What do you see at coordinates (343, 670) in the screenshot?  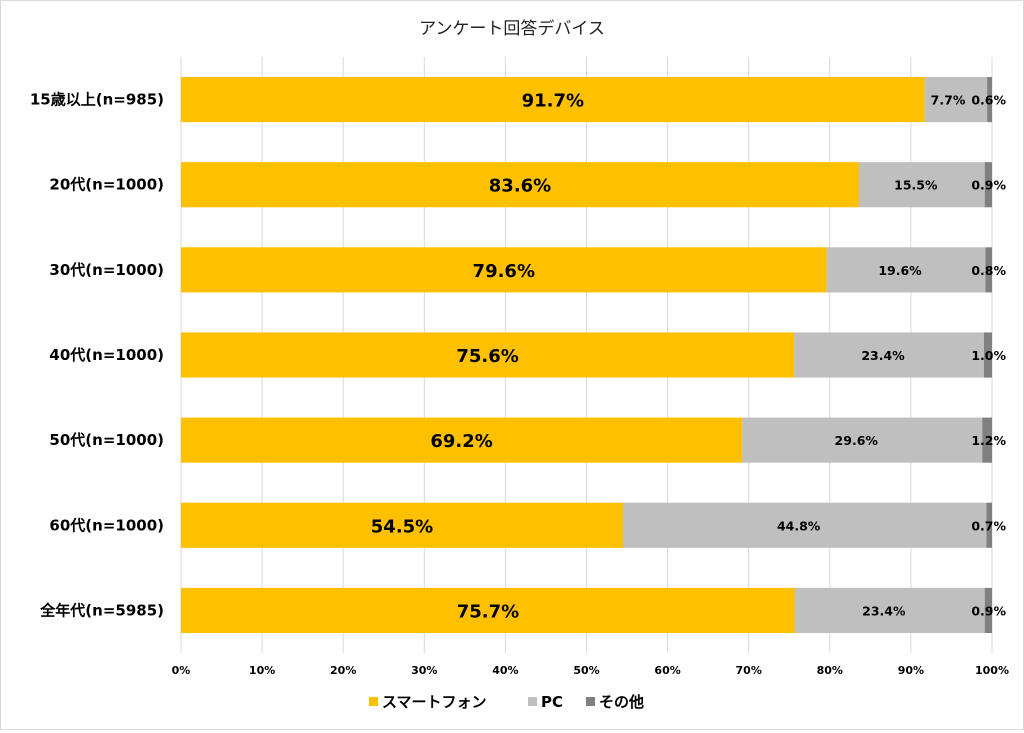 I see `x-tick-label: 20%` at bounding box center [343, 670].